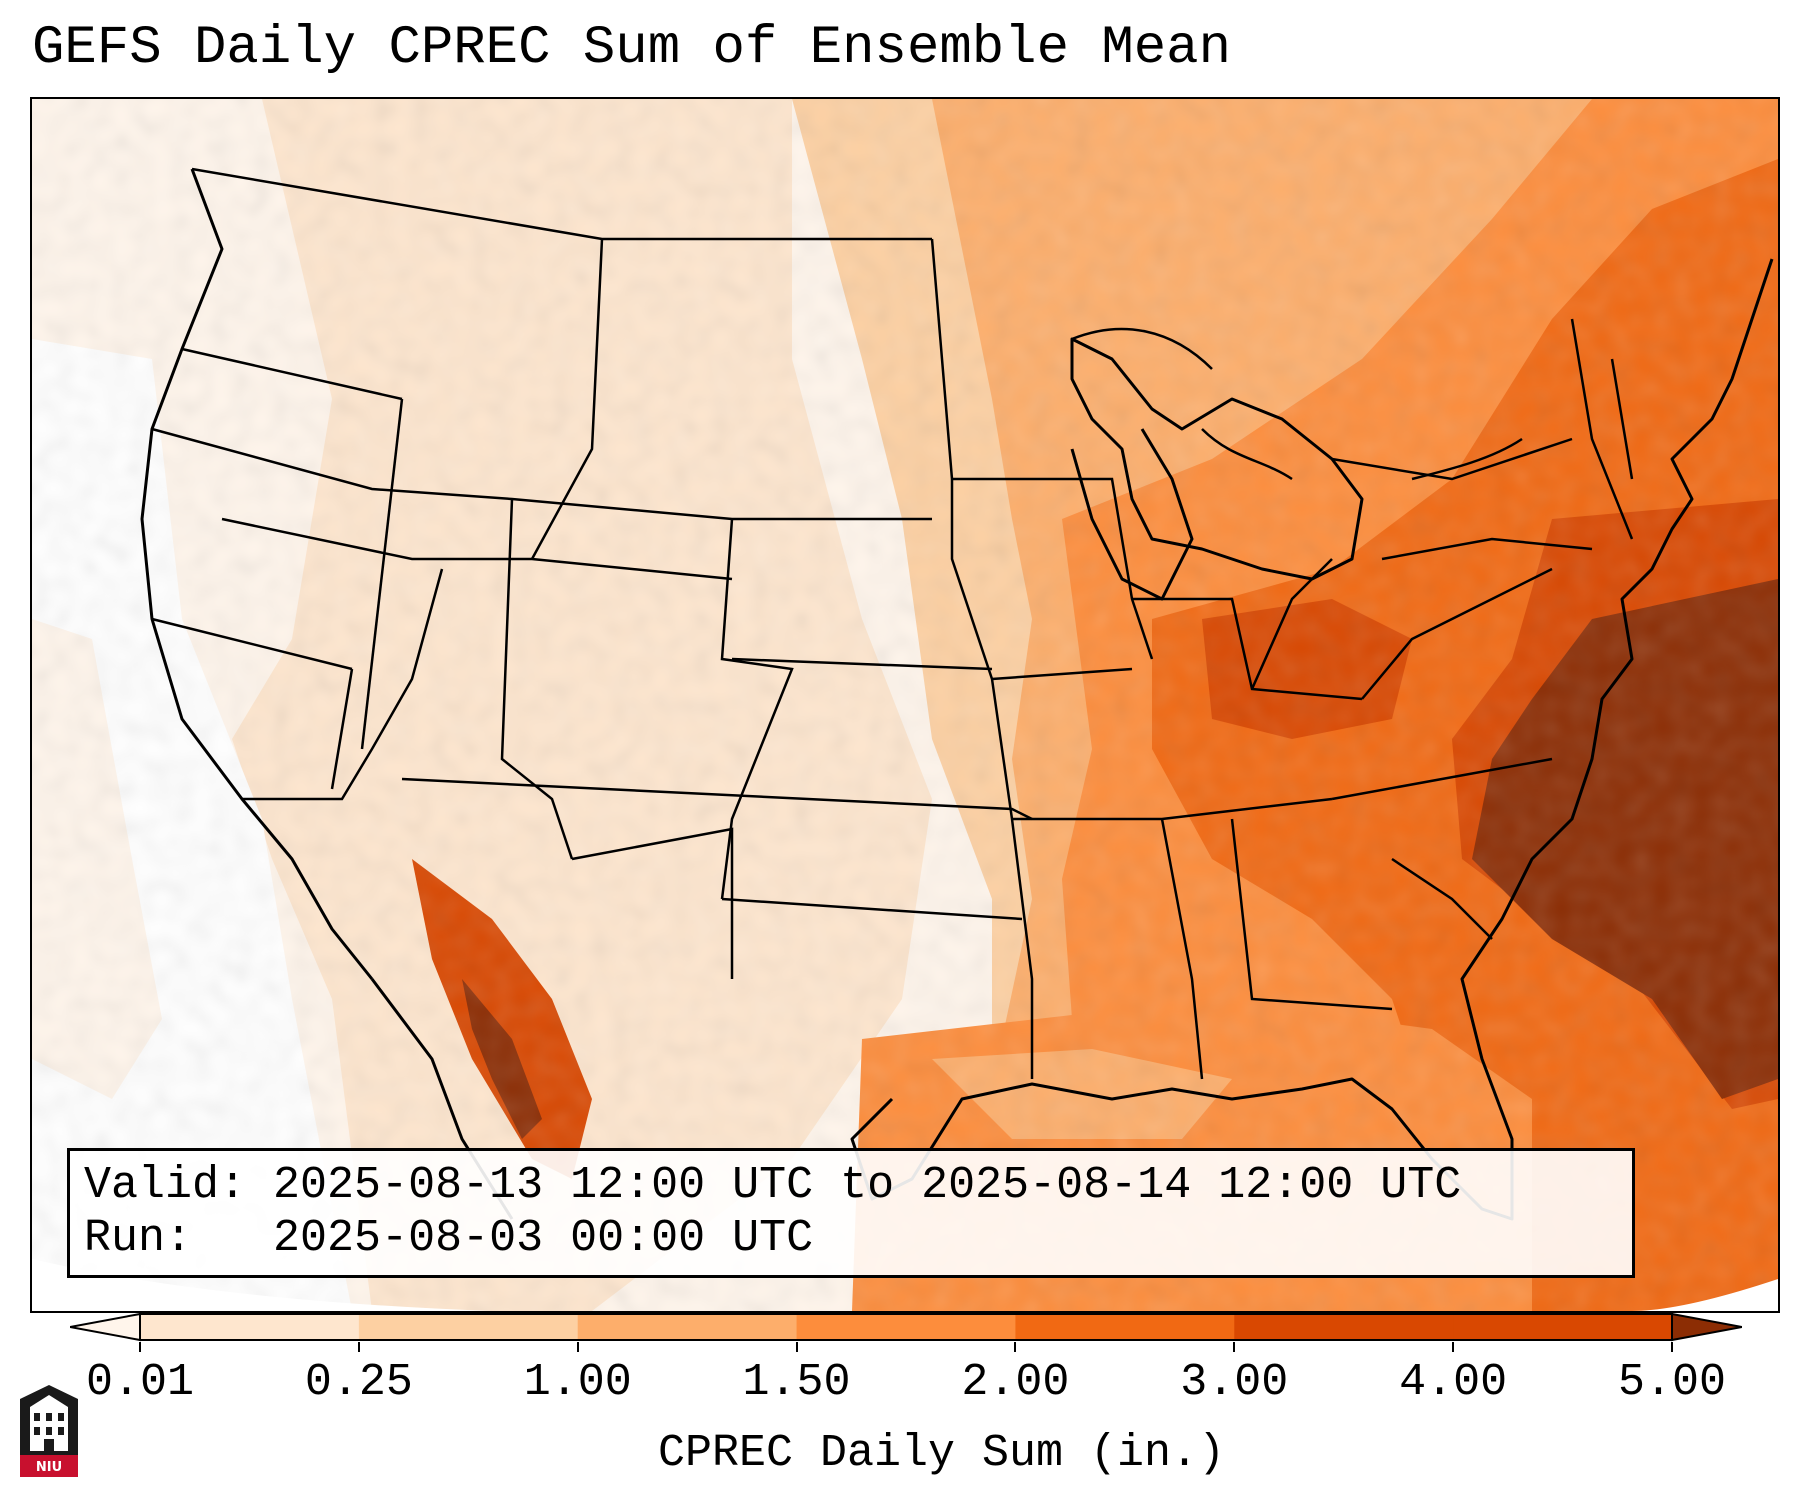 This screenshot has width=1803, height=1500. Describe the element at coordinates (1705, 1295) in the screenshot. I see `projection-edge-right` at that location.